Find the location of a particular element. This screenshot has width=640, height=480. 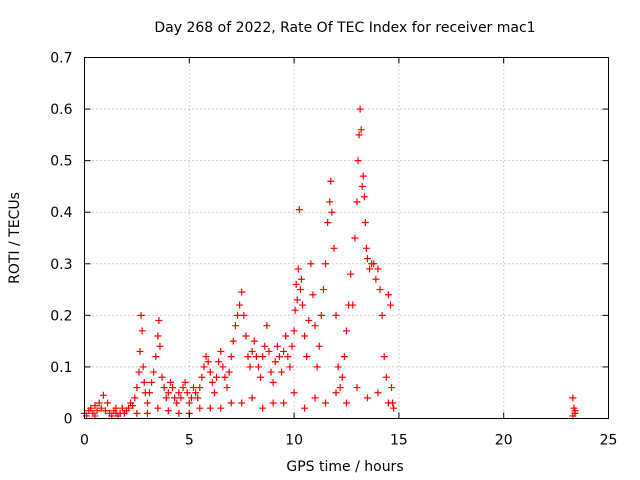

y-tick-label: 0.1 is located at coordinates (61, 368).